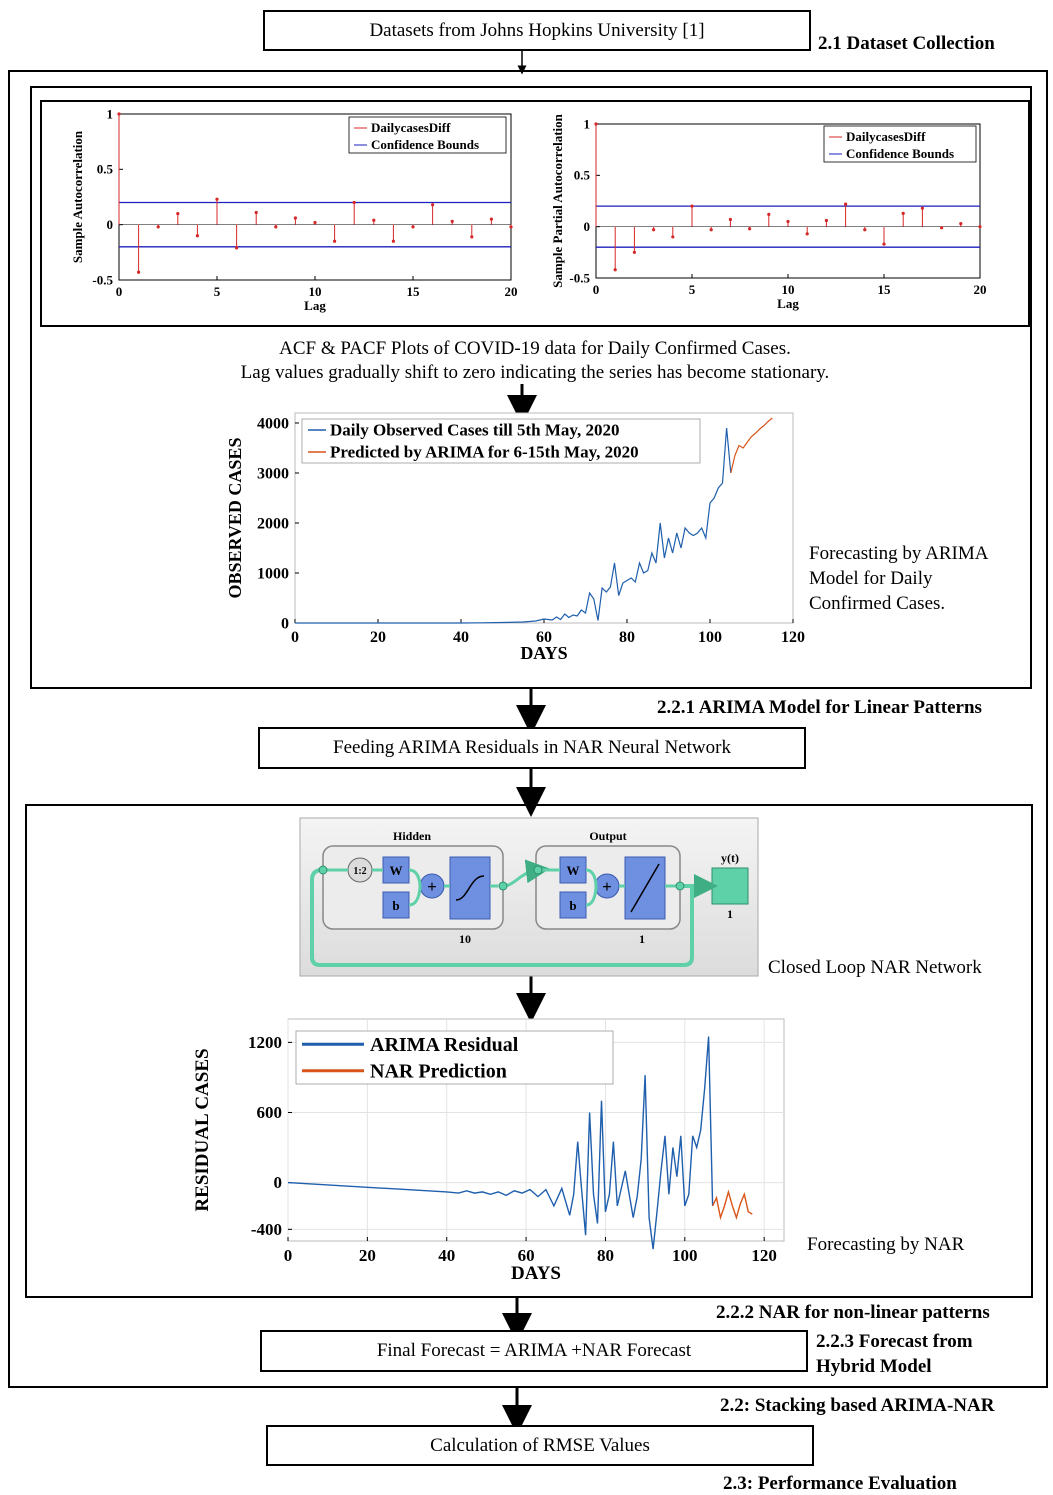 This screenshot has width=1053, height=1495. What do you see at coordinates (202, 1129) in the screenshot?
I see `nar-ylabel: RESIDUAL CASES` at bounding box center [202, 1129].